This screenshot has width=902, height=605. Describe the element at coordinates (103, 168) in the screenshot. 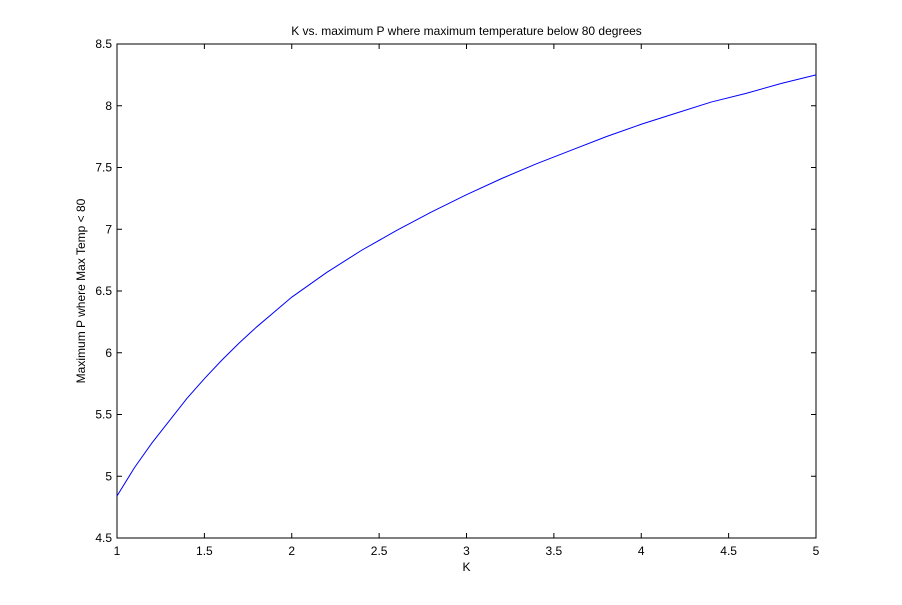

I see `y-tick-label: 7.5` at that location.